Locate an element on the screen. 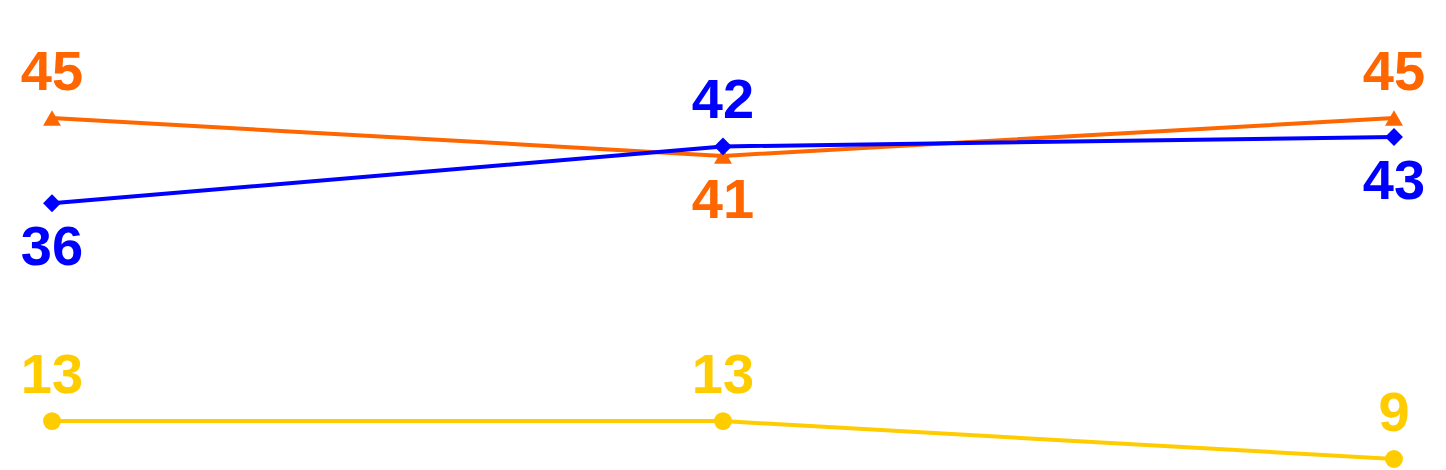 The image size is (1446, 470). data-label: 36 is located at coordinates (52, 246).